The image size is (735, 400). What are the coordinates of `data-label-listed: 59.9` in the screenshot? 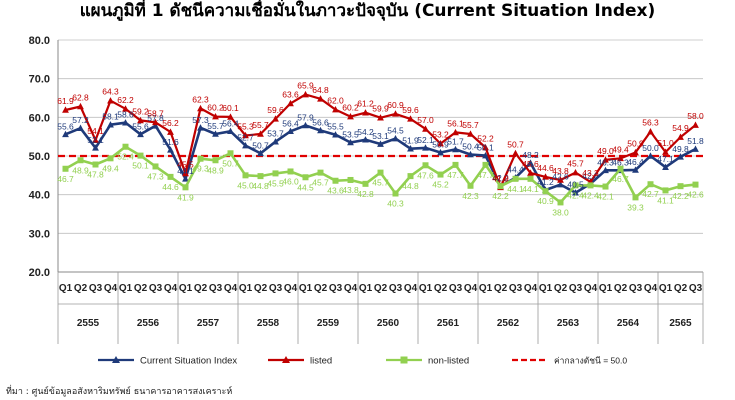 It's located at (380, 109).